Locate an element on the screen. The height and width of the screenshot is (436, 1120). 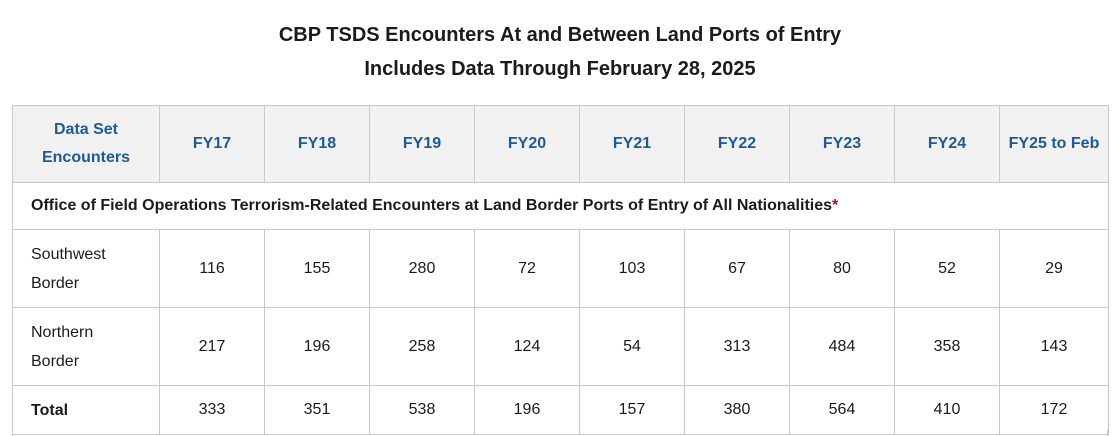
table-cell: 410 is located at coordinates (947, 410).